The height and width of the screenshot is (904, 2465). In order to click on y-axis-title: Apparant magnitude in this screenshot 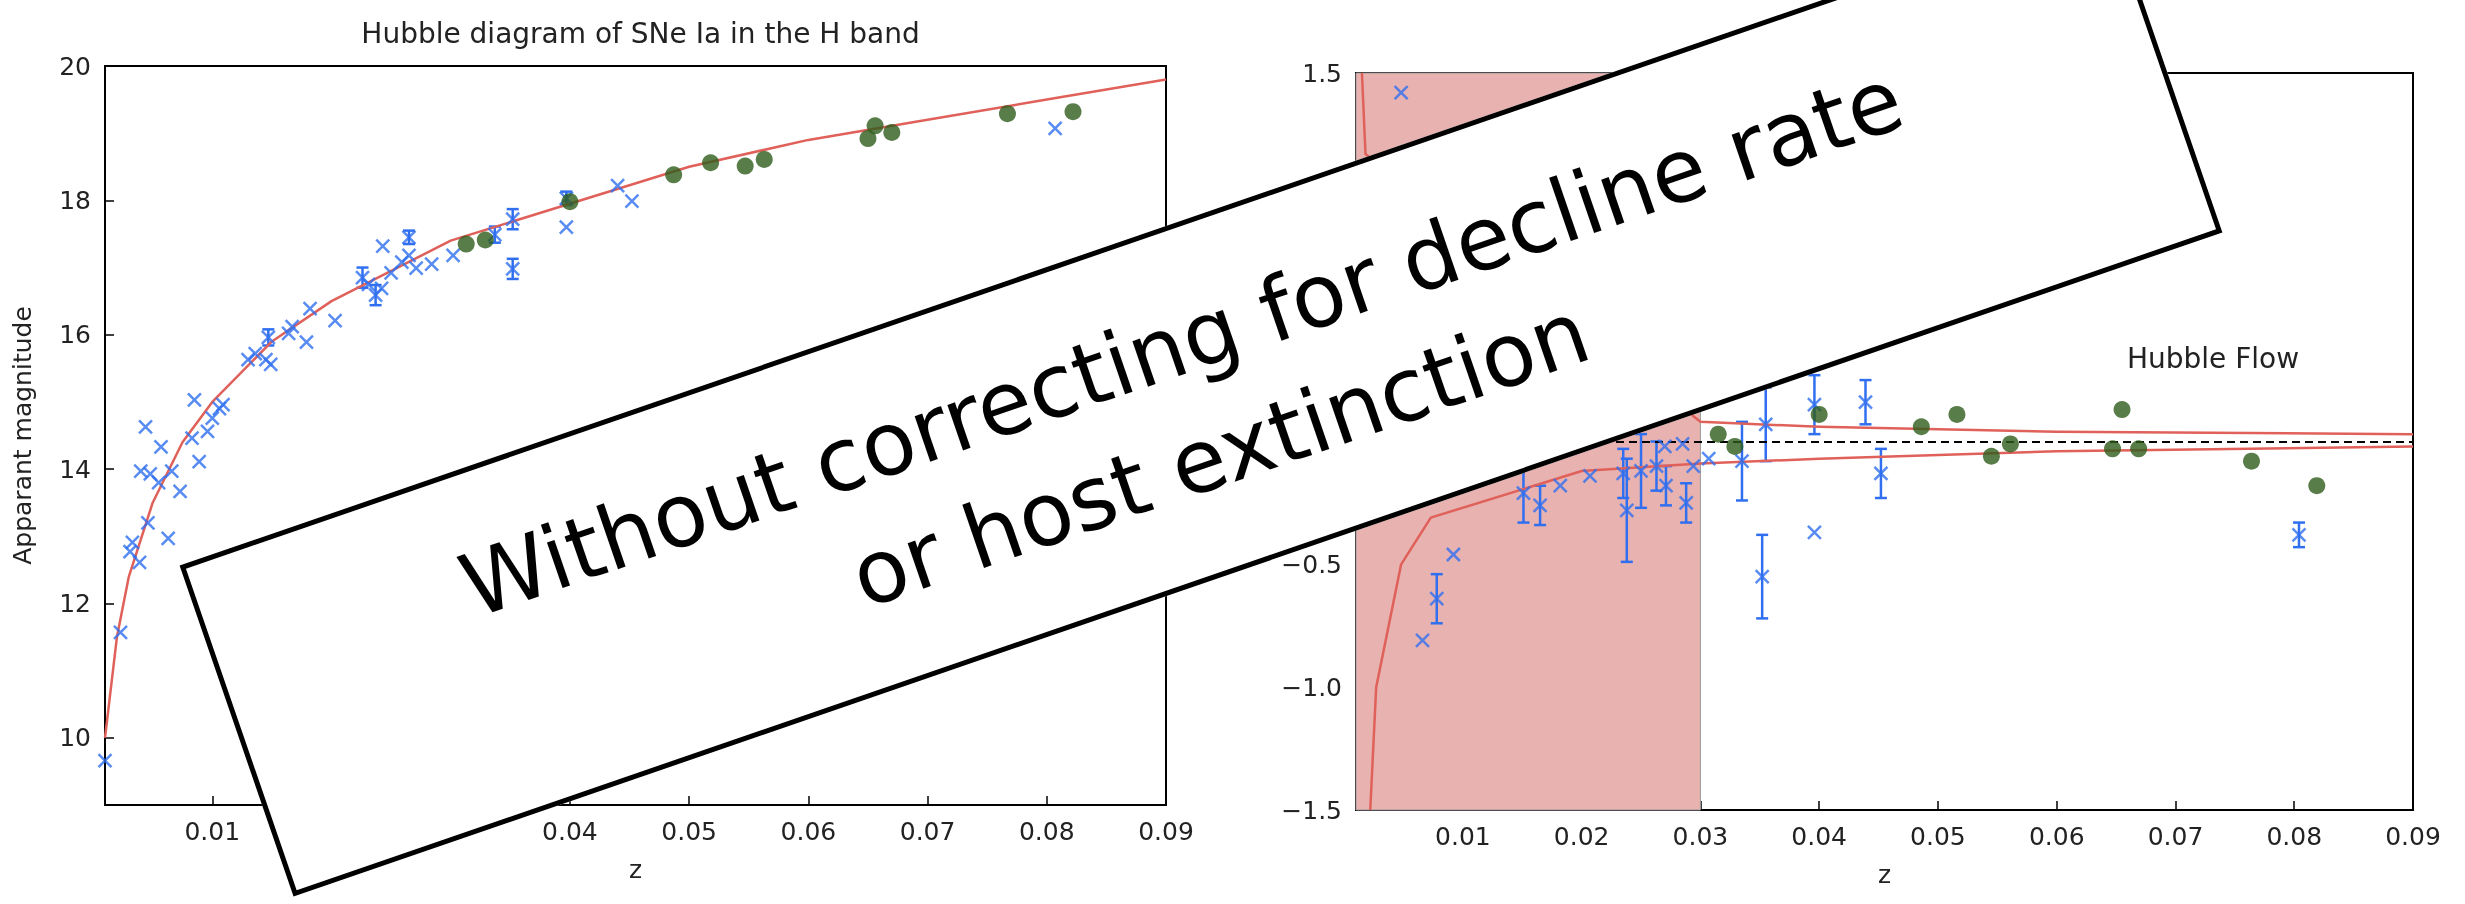, I will do `click(22, 435)`.